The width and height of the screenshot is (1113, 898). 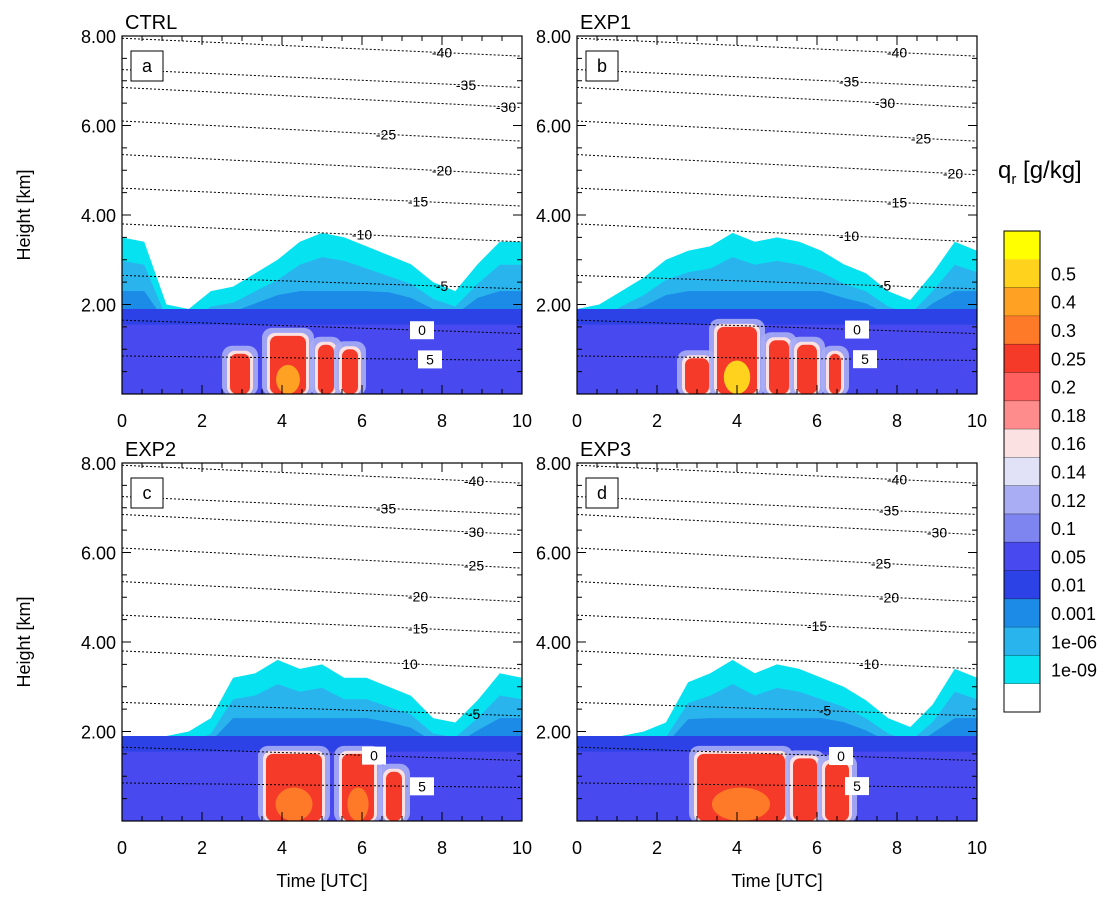 I want to click on isotherm-label: -10, so click(x=869, y=664).